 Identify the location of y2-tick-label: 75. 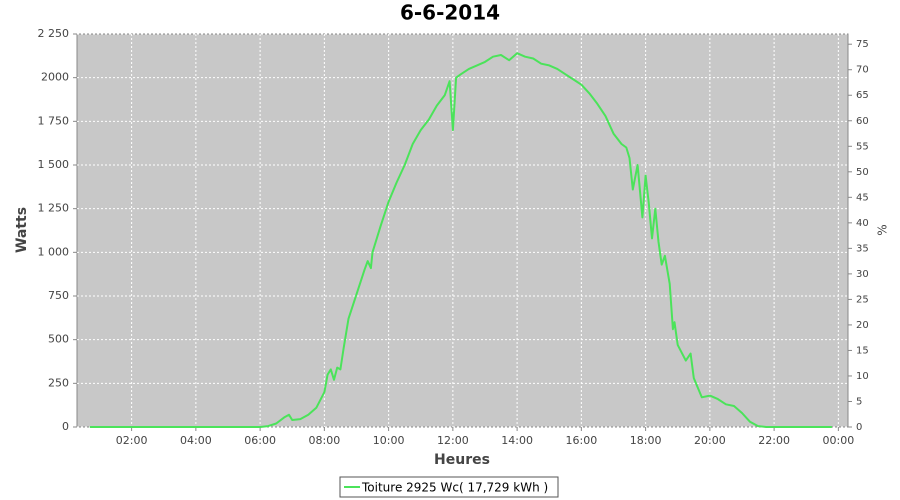
(862, 44).